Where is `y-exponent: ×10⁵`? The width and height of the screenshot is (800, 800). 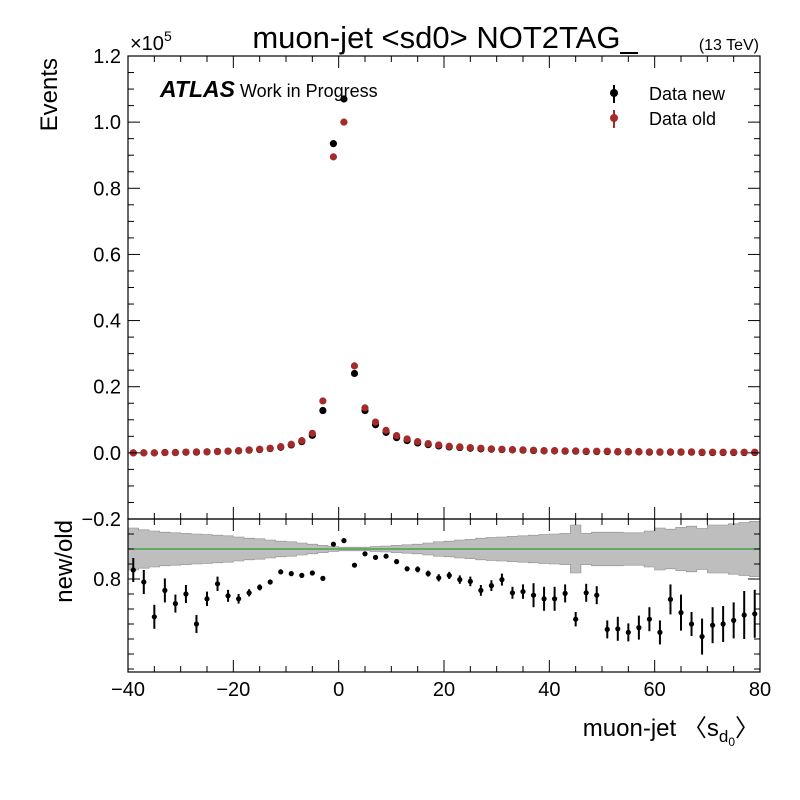 y-exponent: ×10⁵ is located at coordinates (151, 41).